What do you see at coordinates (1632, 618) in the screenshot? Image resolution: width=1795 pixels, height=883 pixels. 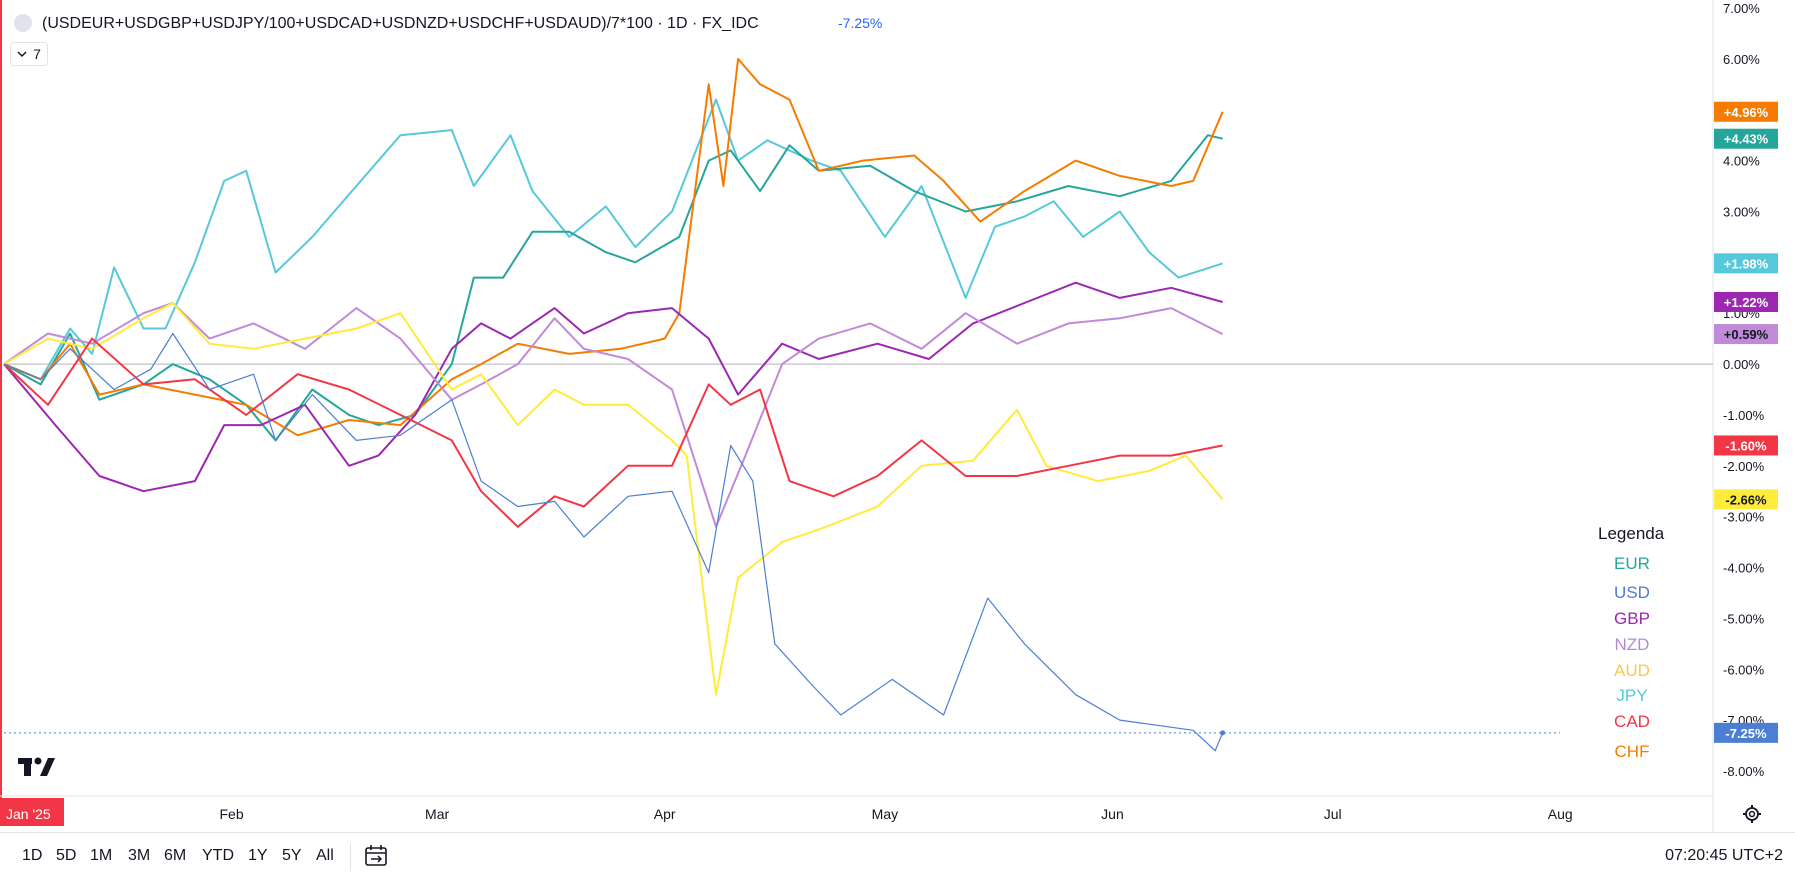 I see `legend-item-gbp: GBP` at bounding box center [1632, 618].